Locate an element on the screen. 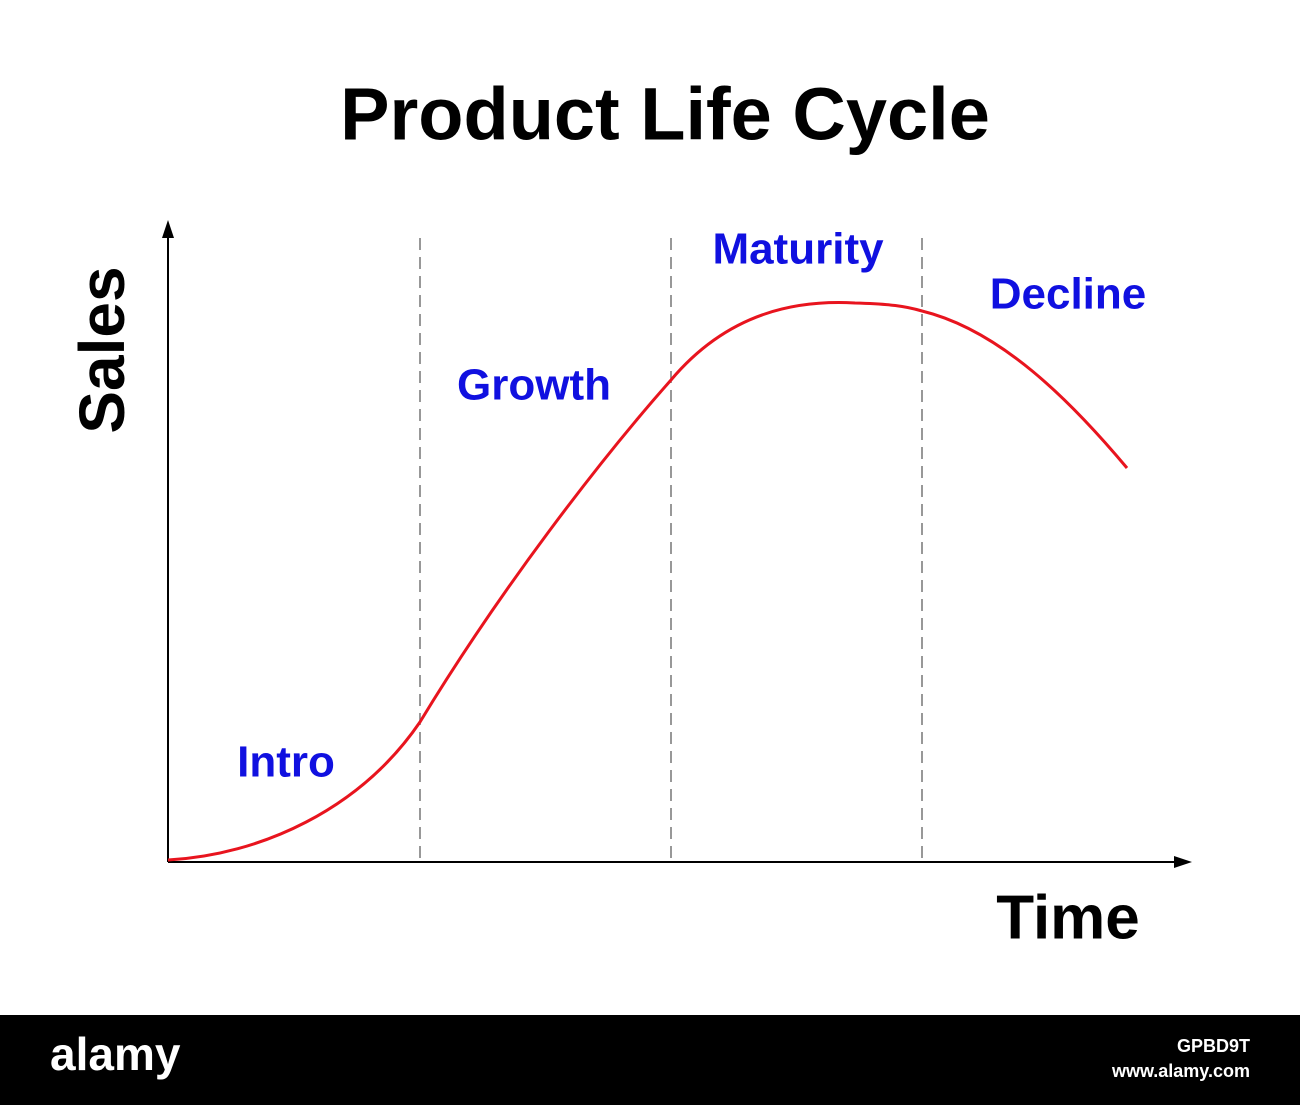 This screenshot has height=1105, width=1300. x-axis-arrow is located at coordinates (1183, 862).